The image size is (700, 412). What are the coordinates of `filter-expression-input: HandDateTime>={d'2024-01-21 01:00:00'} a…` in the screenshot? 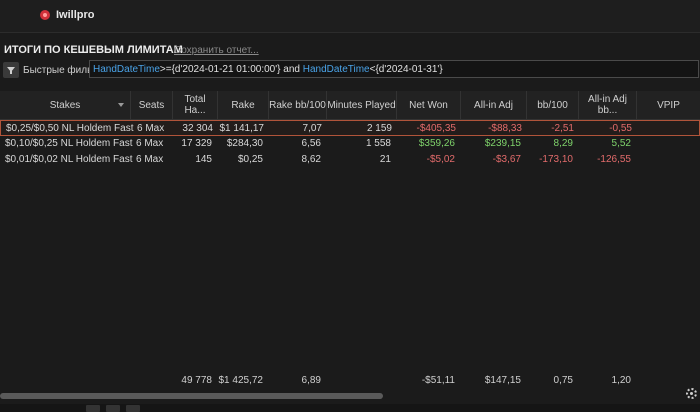 It's located at (394, 69).